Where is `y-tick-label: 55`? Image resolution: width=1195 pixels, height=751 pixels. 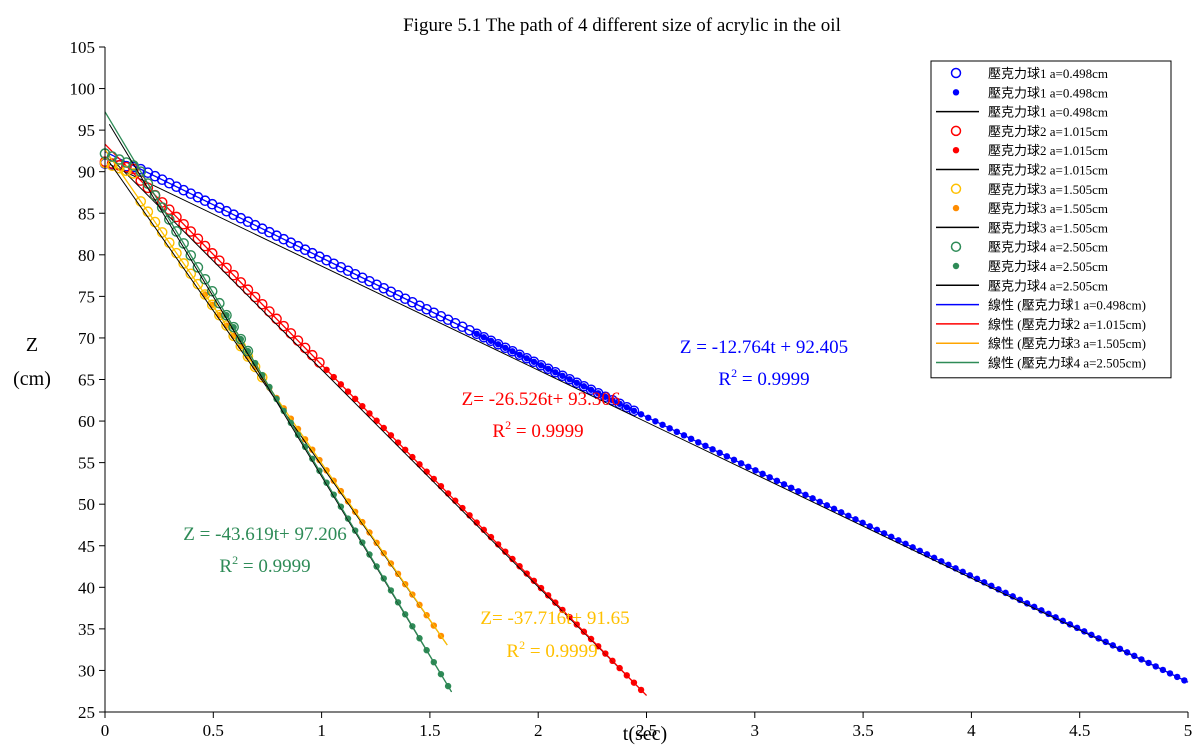
y-tick-label: 55 is located at coordinates (86, 463).